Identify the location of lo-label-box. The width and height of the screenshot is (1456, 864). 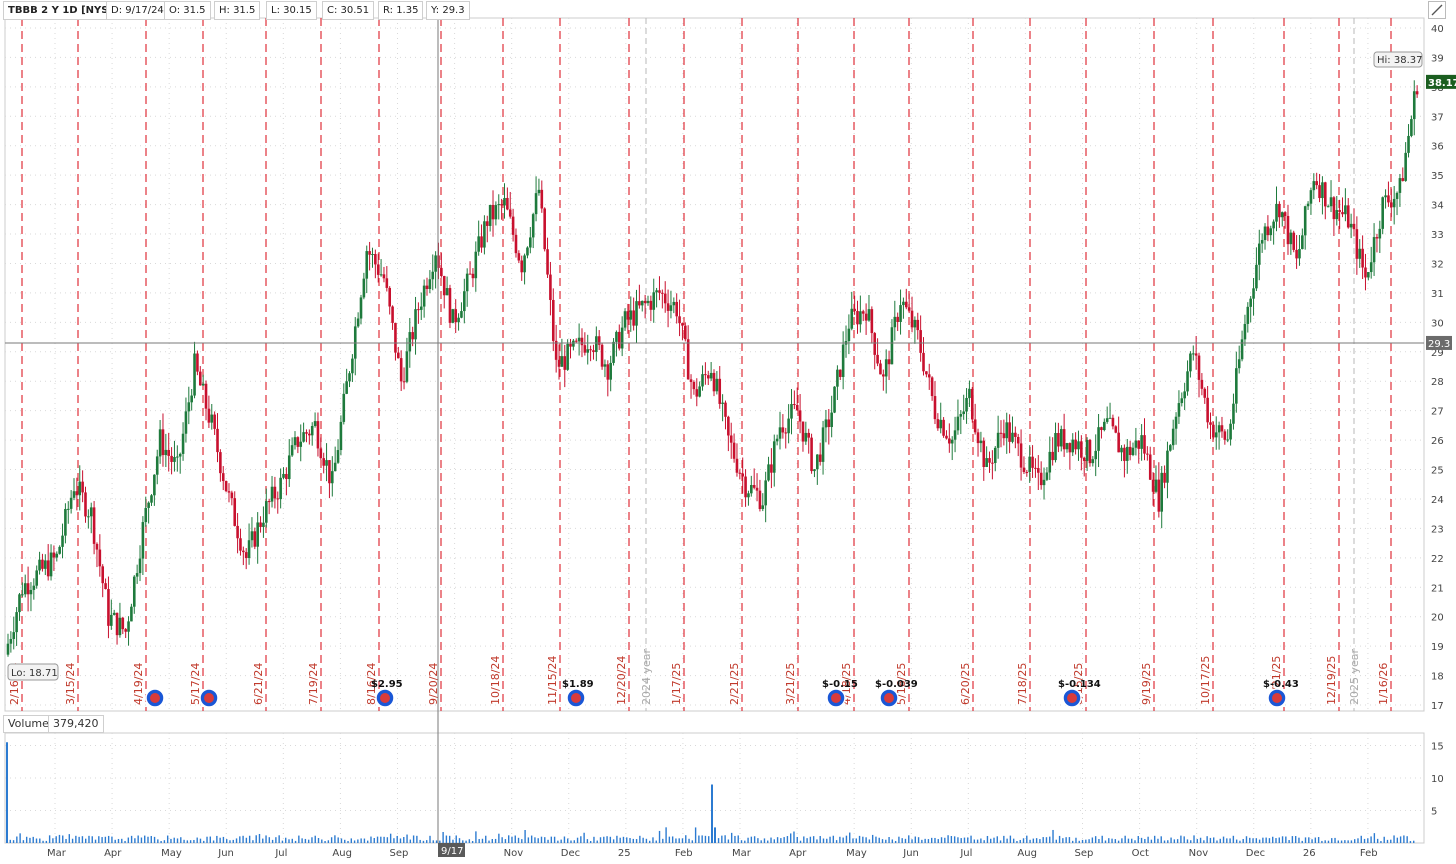
(33, 672).